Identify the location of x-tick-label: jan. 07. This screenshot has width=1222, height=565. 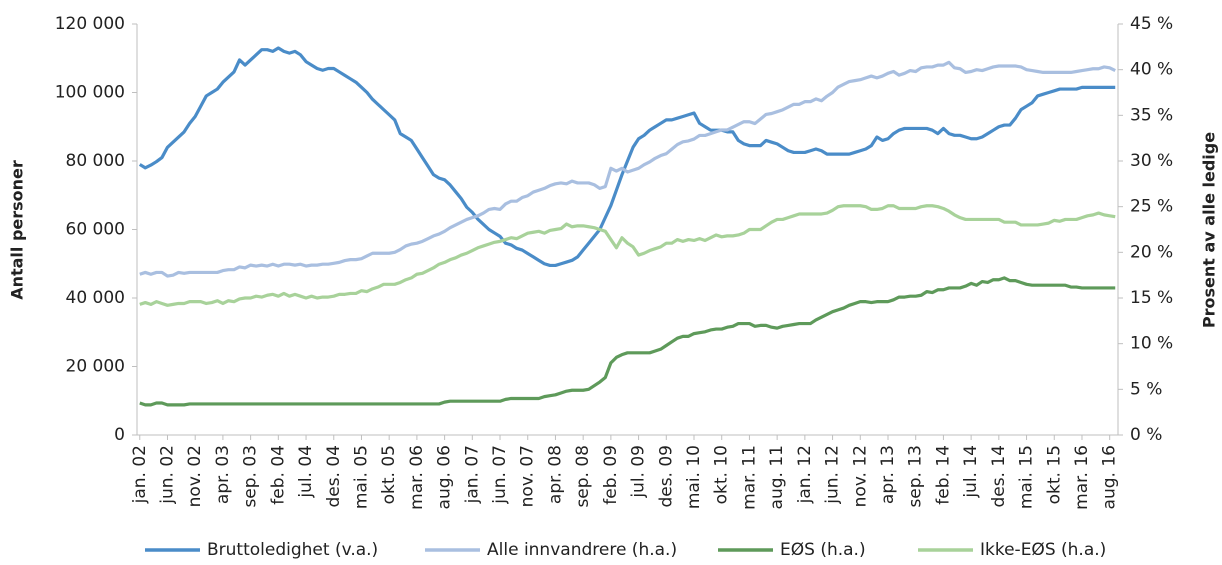
(472, 474).